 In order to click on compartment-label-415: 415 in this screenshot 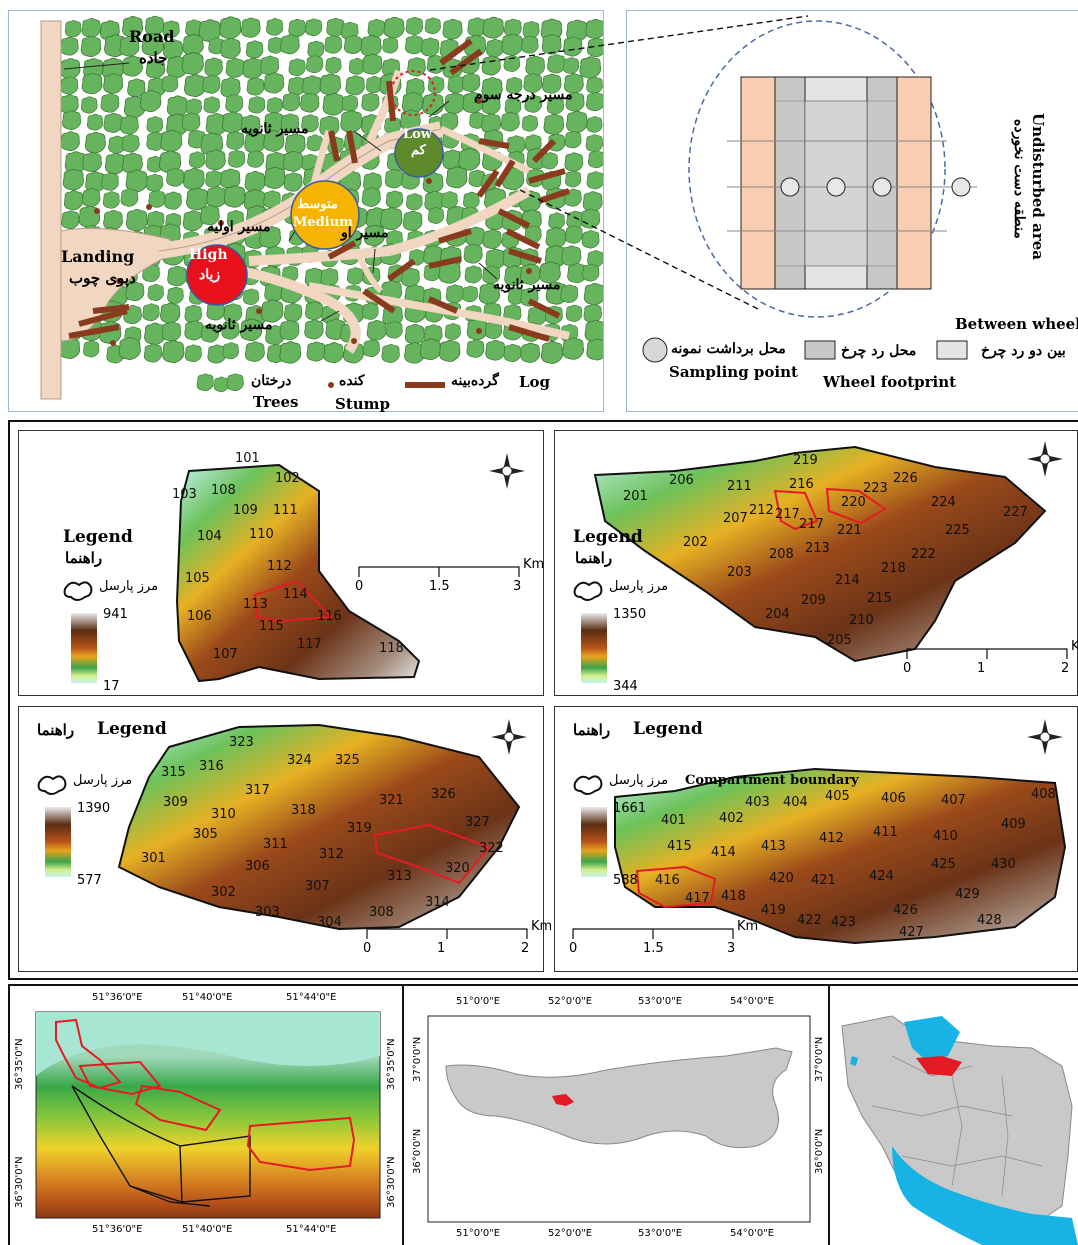, I will do `click(679, 846)`.